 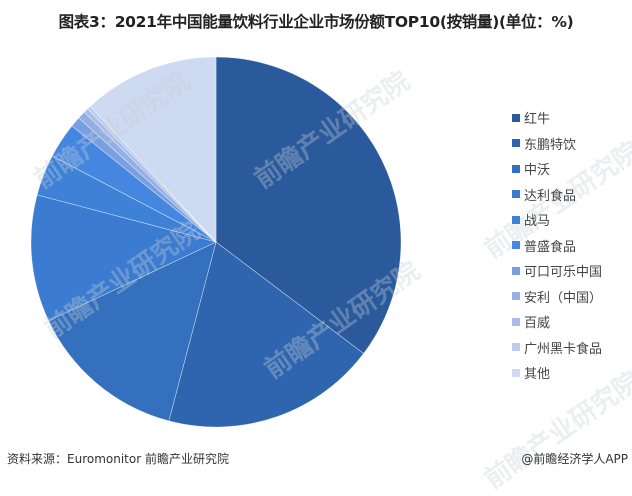 What do you see at coordinates (563, 273) in the screenshot?
I see `legend-label: 可口可乐中国` at bounding box center [563, 273].